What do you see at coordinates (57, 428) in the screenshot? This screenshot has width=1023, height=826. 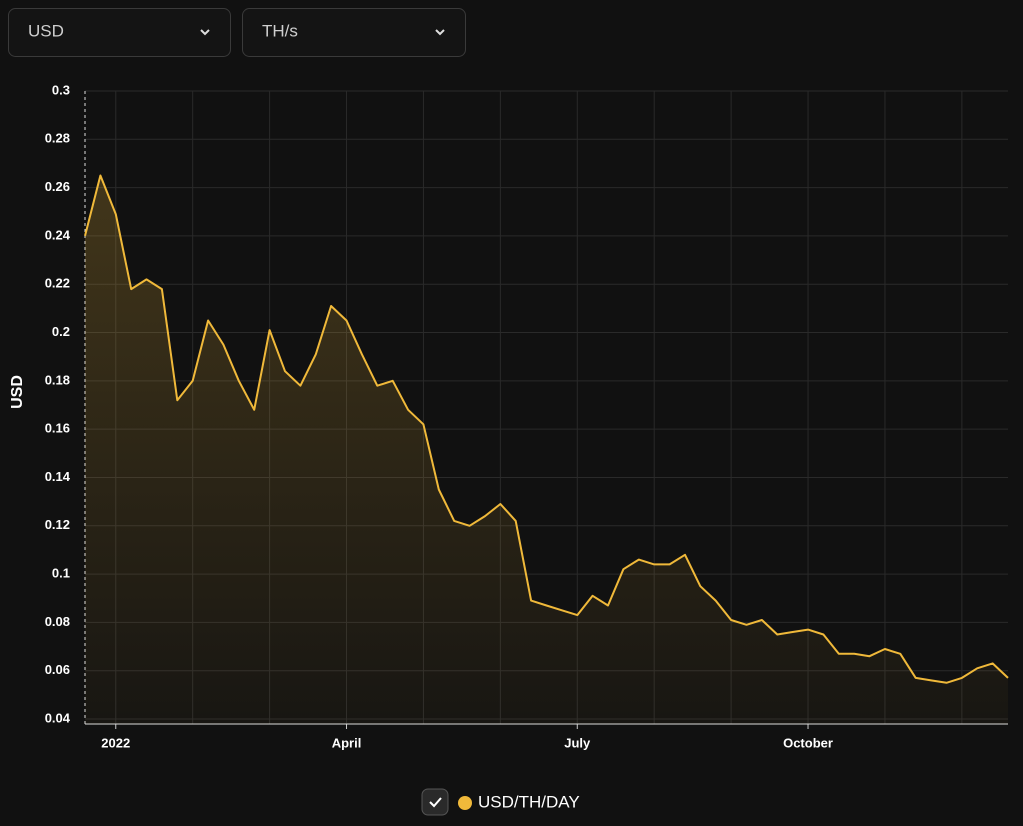 I see `y-tick-label: 0.16` at bounding box center [57, 428].